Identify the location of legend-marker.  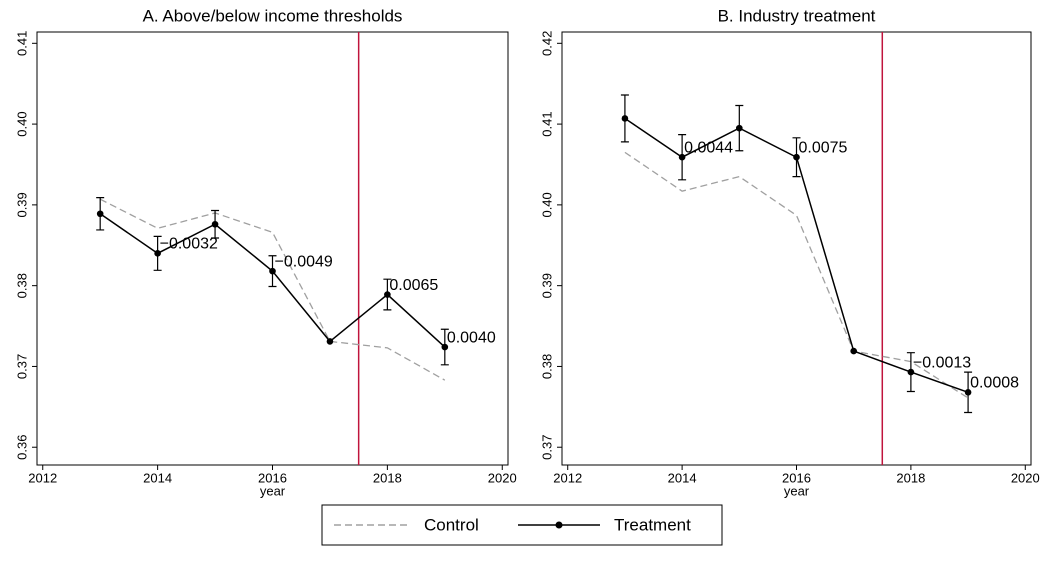
(559, 525).